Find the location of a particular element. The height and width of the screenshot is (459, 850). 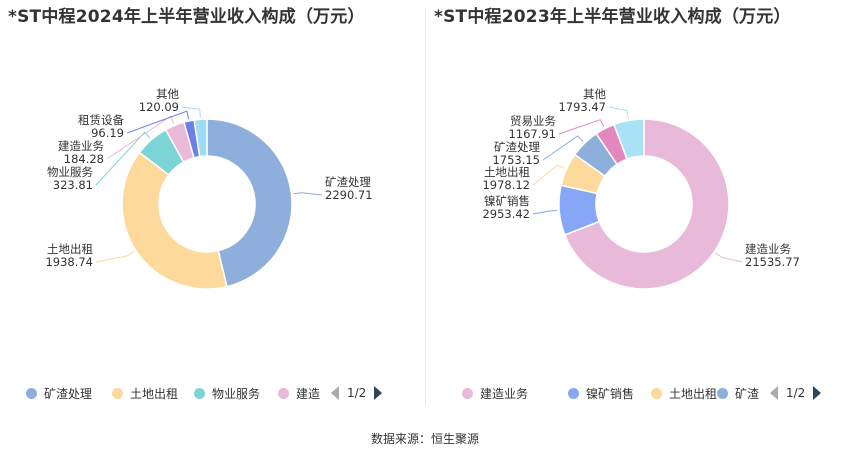

legend-item: 建造业务 is located at coordinates (495, 393).